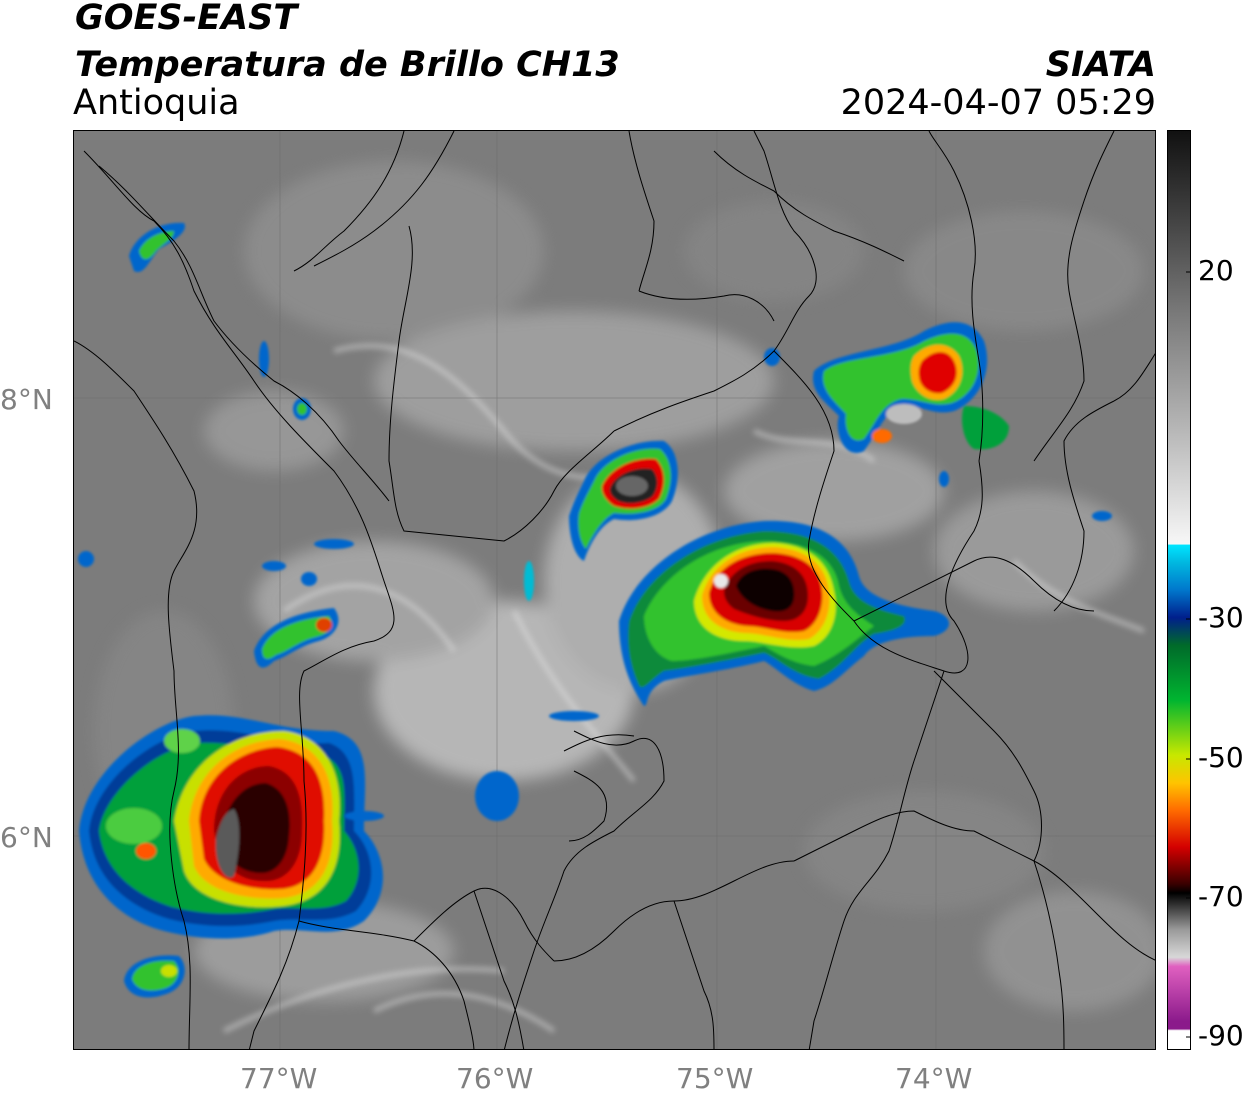 The height and width of the screenshot is (1099, 1252). I want to click on colorbar, so click(1179, 590).